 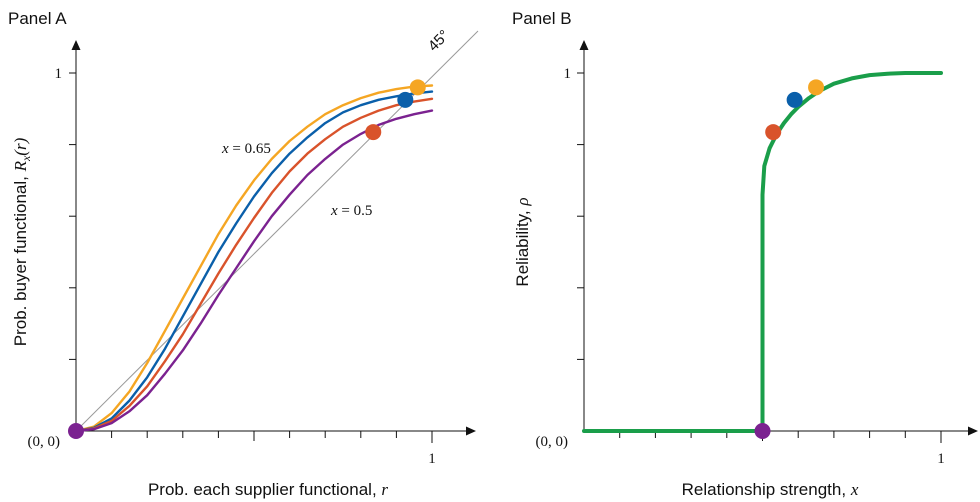 I want to click on panel-b-y-tick-label-1: 1, so click(x=568, y=74).